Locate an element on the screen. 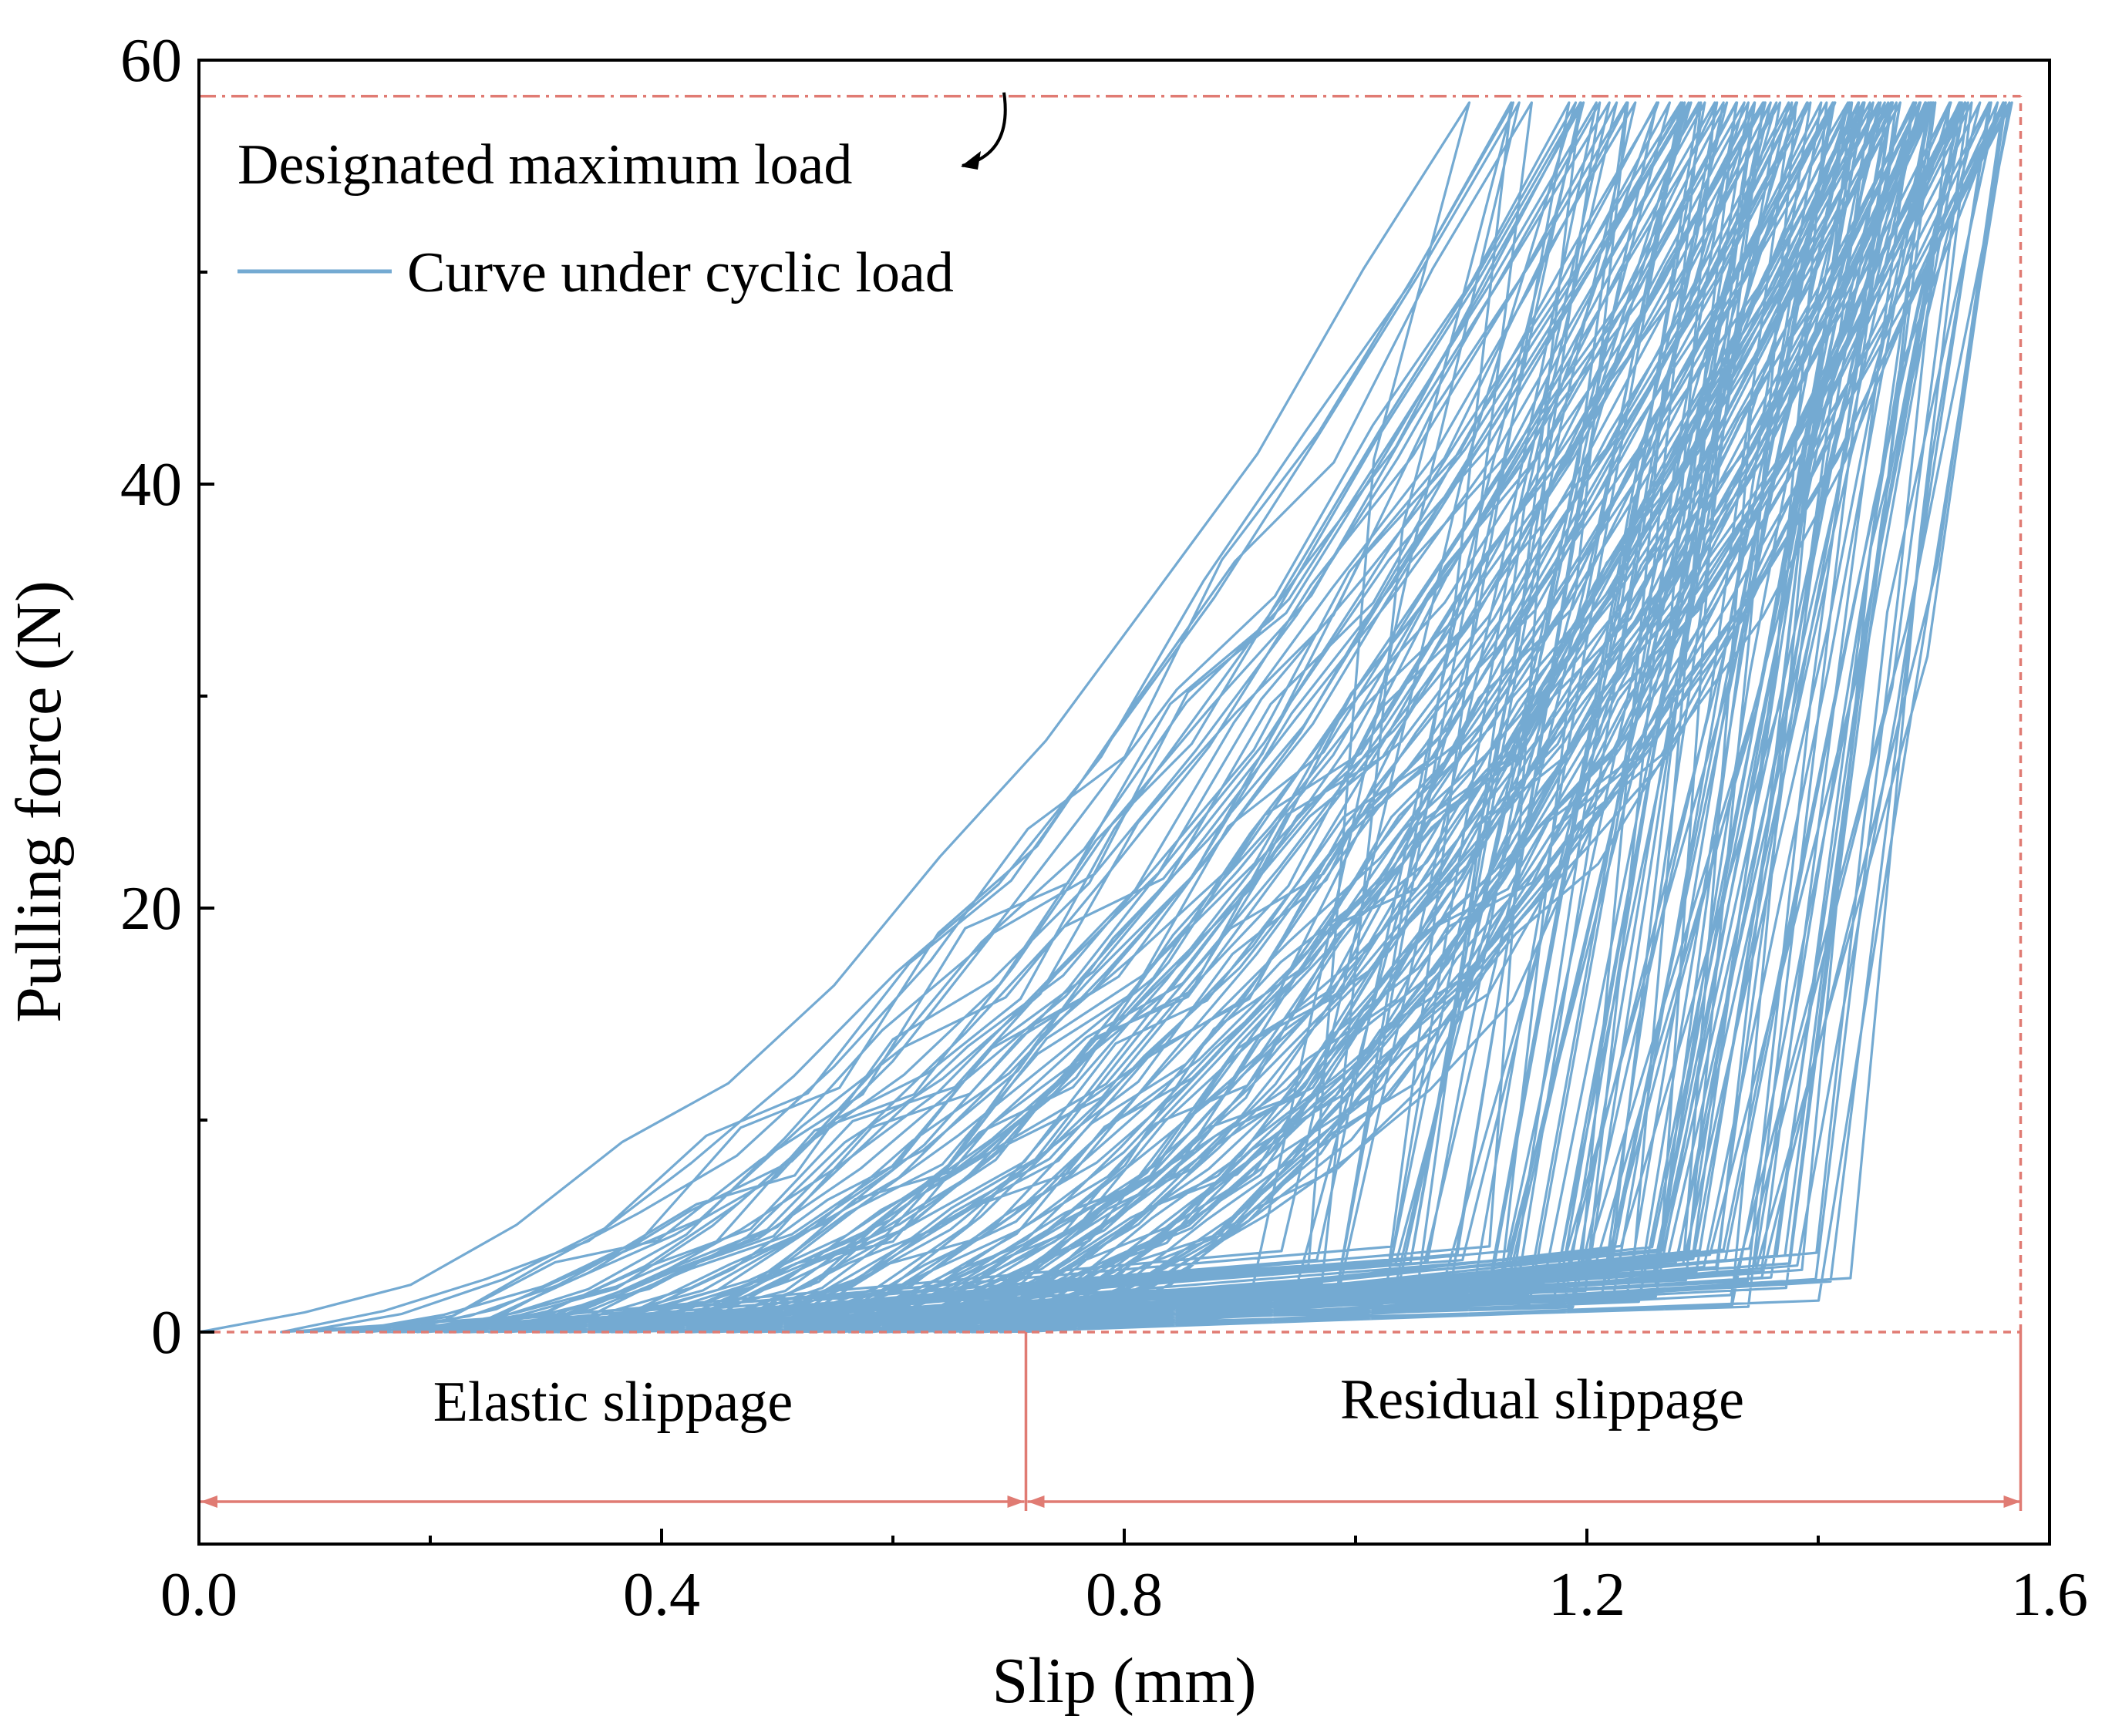  x-axis-title: Slip (mm) is located at coordinates (1124, 1681).